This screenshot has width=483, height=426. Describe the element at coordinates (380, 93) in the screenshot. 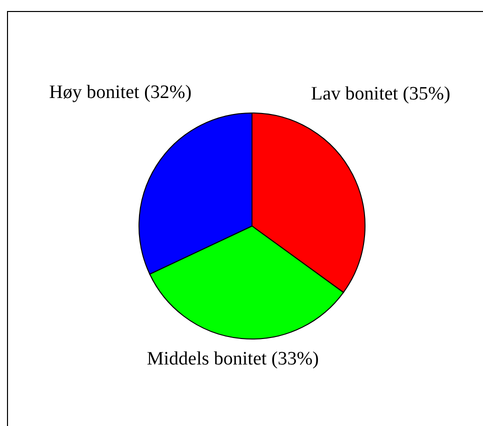

I see `slice-label: Lav bonitet (35%)` at that location.